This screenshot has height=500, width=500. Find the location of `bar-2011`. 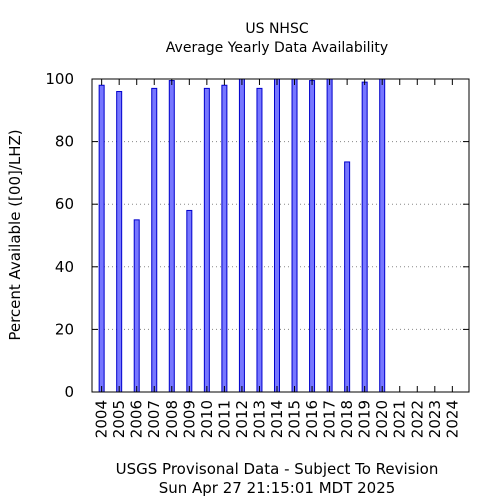

bar-2011 is located at coordinates (224, 238).